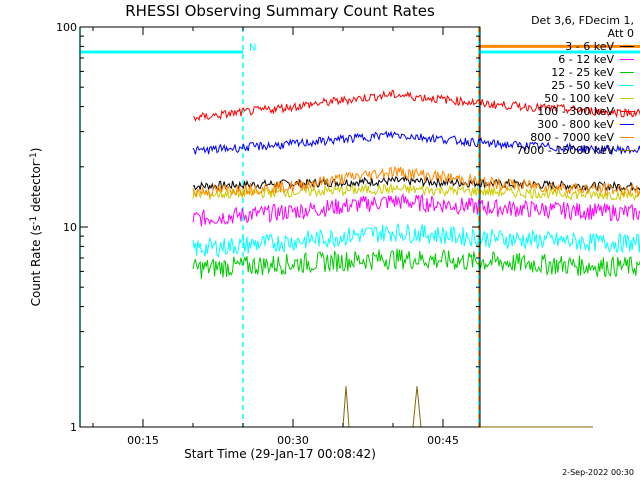 The image size is (640, 480). What do you see at coordinates (416, 143) in the screenshot?
I see `series-300-800keV` at bounding box center [416, 143].